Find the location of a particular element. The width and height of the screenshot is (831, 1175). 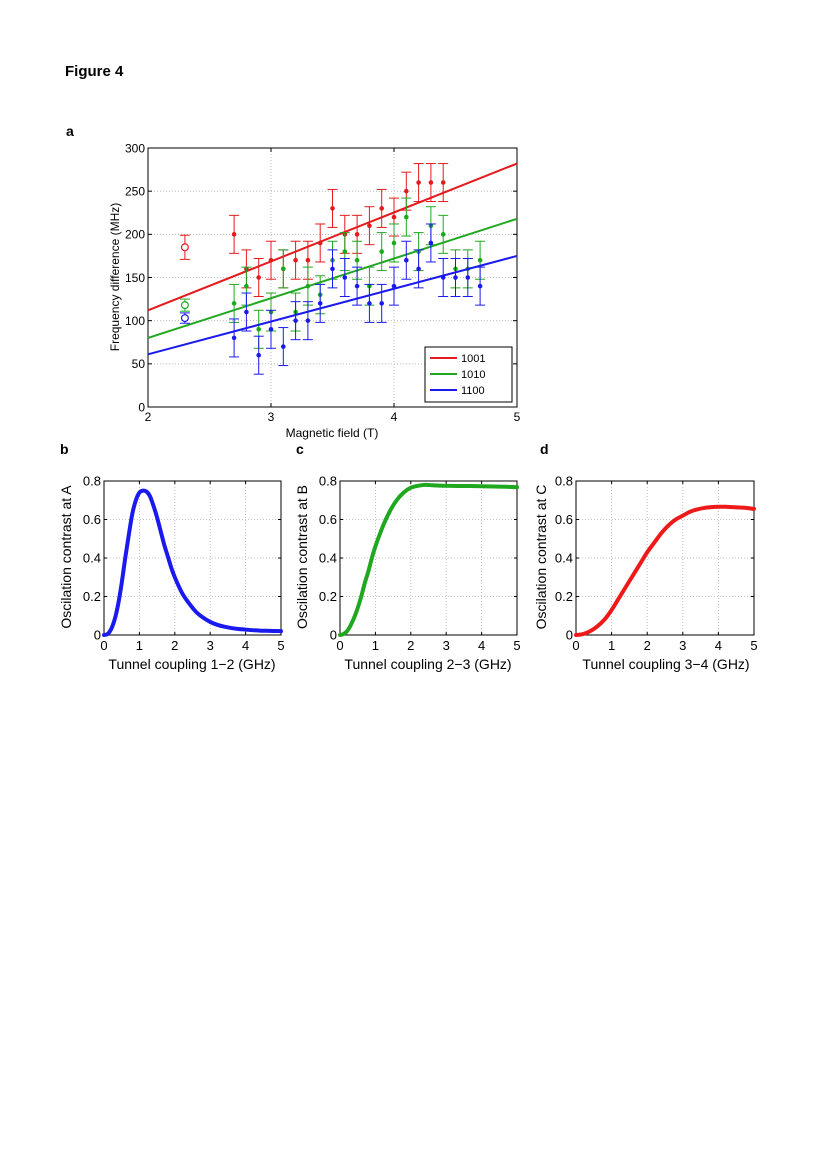

legend-box is located at coordinates (468, 374).